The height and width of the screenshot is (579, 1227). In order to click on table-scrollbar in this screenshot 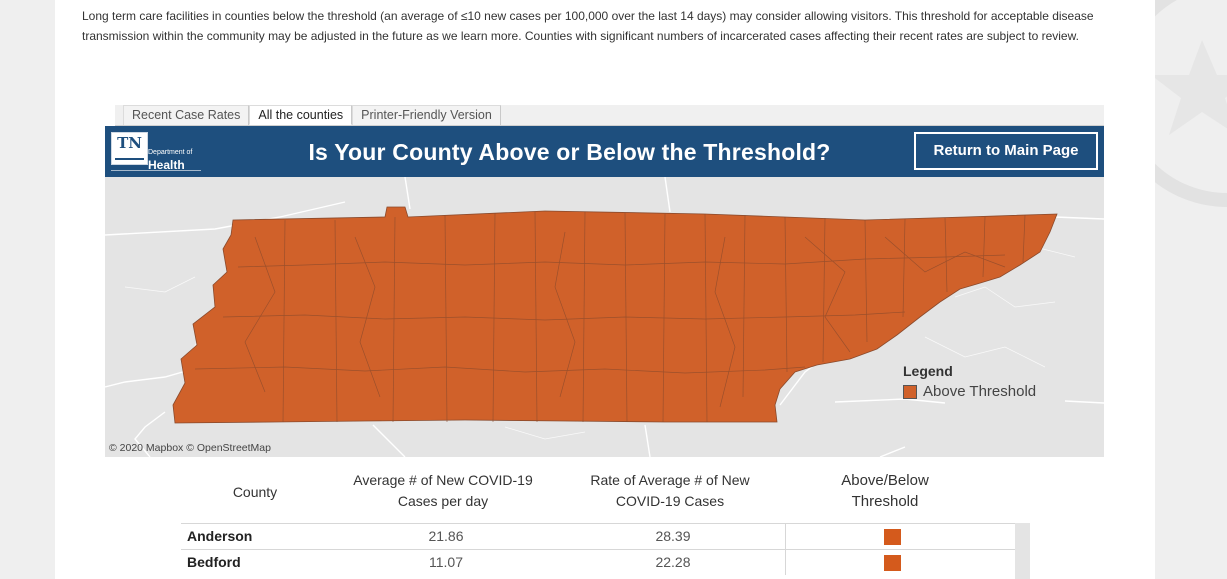, I will do `click(1022, 551)`.